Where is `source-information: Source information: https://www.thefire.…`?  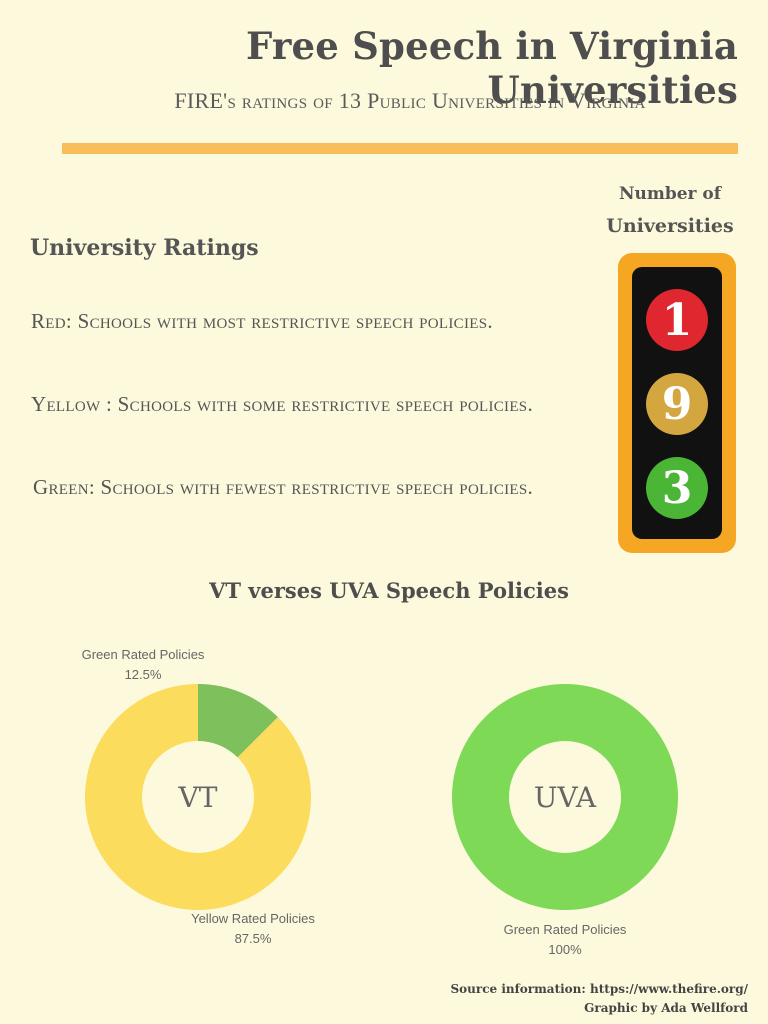
source-information: Source information: https://www.thefire.… is located at coordinates (599, 989).